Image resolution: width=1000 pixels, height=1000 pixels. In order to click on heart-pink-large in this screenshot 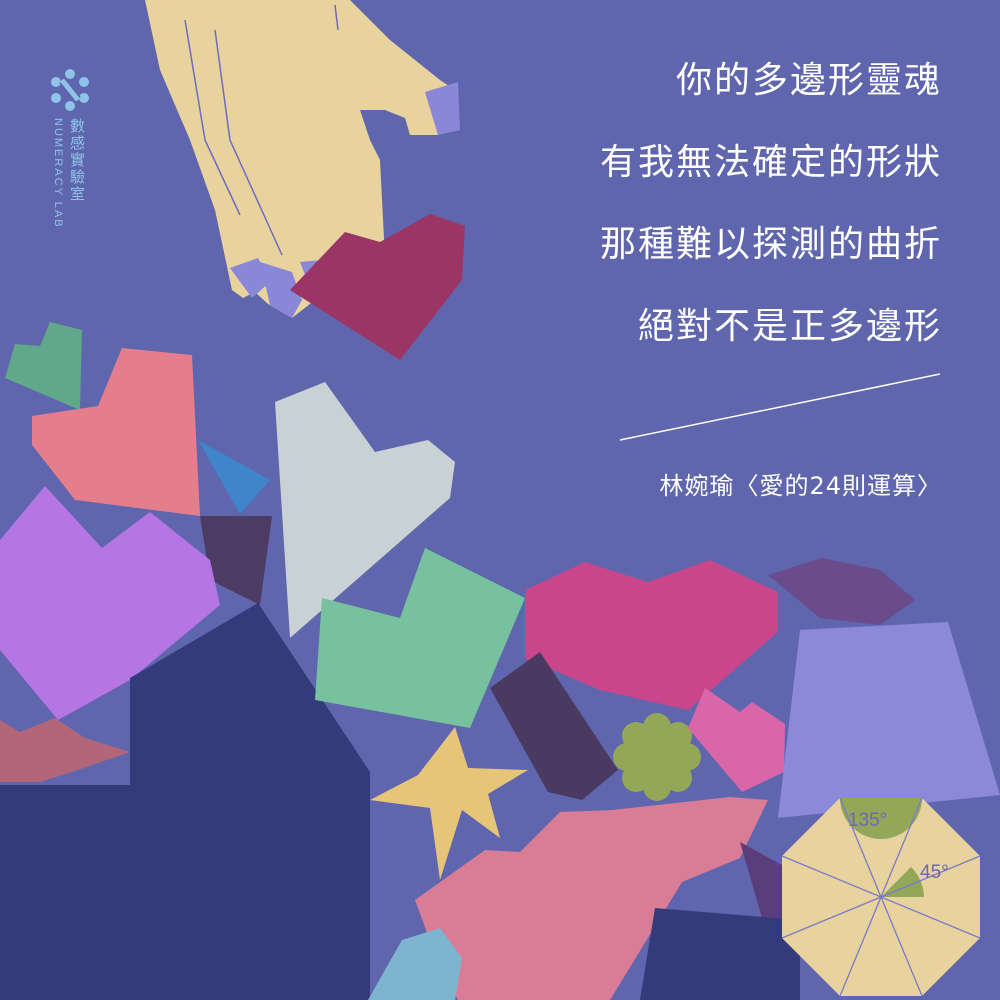, I will do `click(591, 898)`.